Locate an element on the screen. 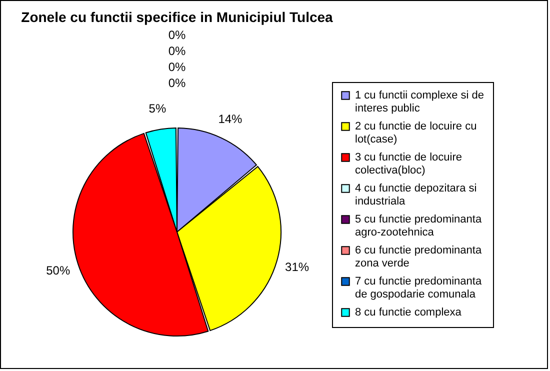  legend-label: 4 cu functie depozitara si industriala is located at coordinates (416, 195).